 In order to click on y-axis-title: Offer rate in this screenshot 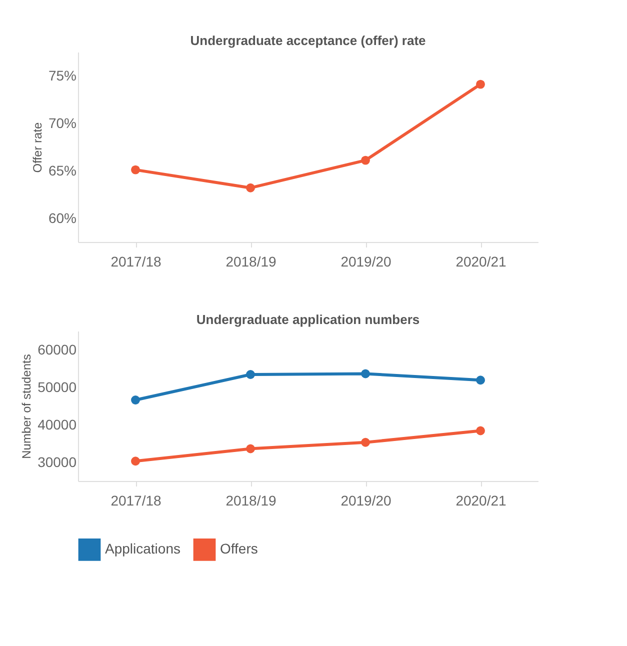, I will do `click(37, 147)`.